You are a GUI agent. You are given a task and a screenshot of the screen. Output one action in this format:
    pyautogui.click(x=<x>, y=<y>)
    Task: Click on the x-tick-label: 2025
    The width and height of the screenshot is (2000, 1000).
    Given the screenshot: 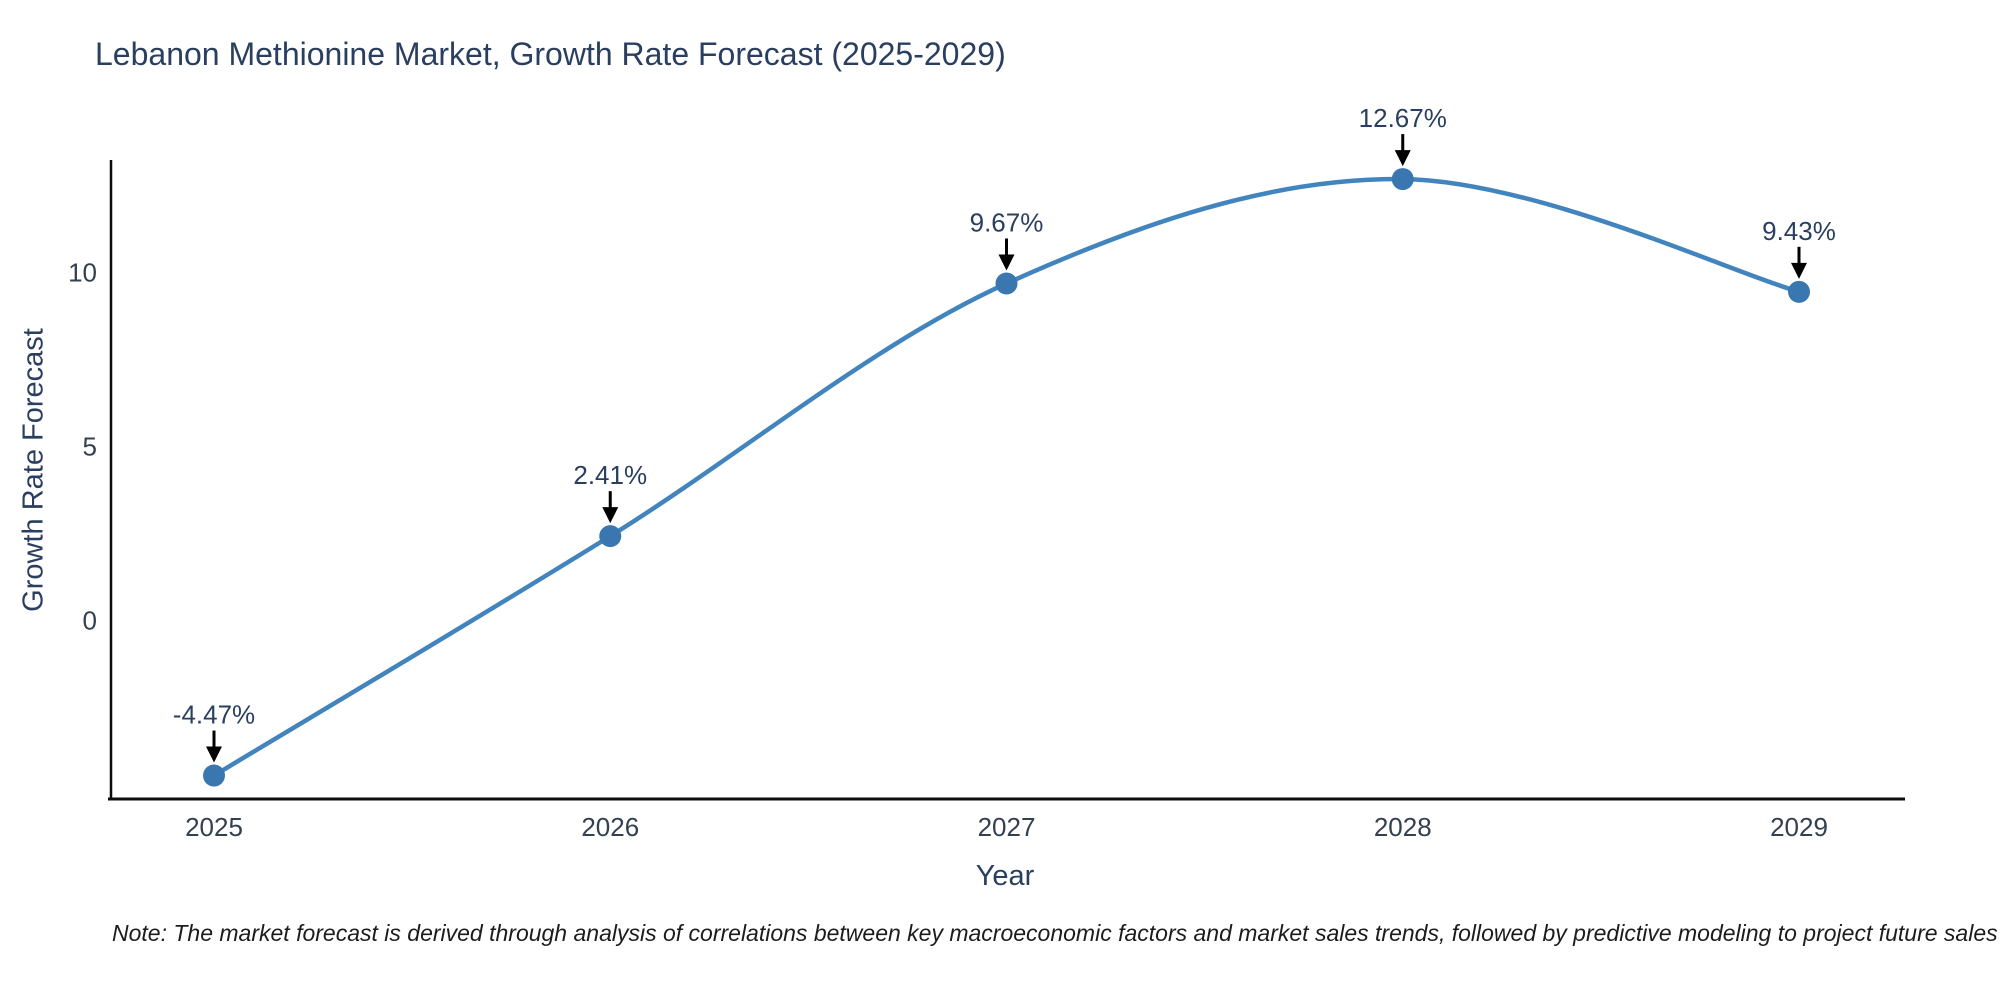 What is the action you would take?
    pyautogui.click(x=214, y=827)
    